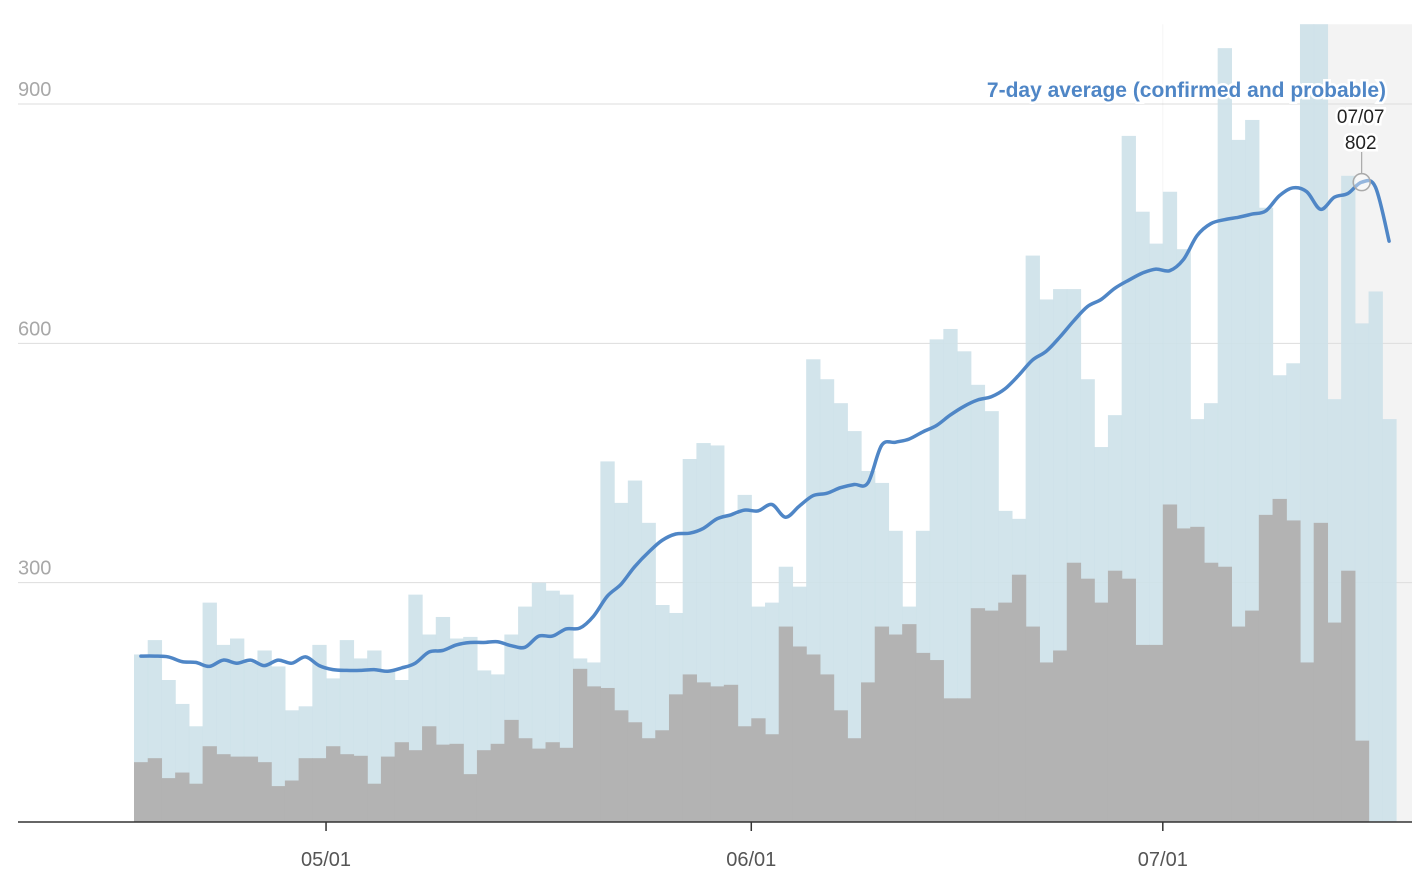  I want to click on average-label: 7-day average (confirmed and probable), so click(1186, 91).